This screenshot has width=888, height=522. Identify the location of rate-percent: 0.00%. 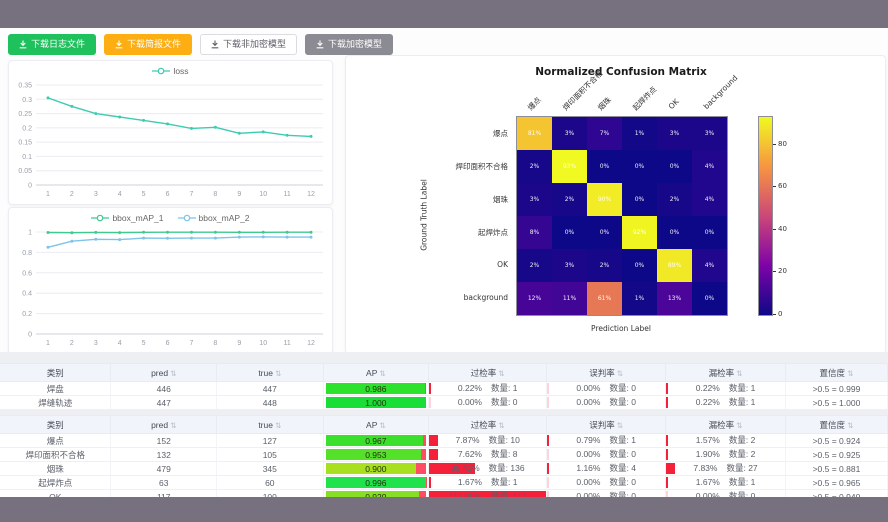
(588, 388).